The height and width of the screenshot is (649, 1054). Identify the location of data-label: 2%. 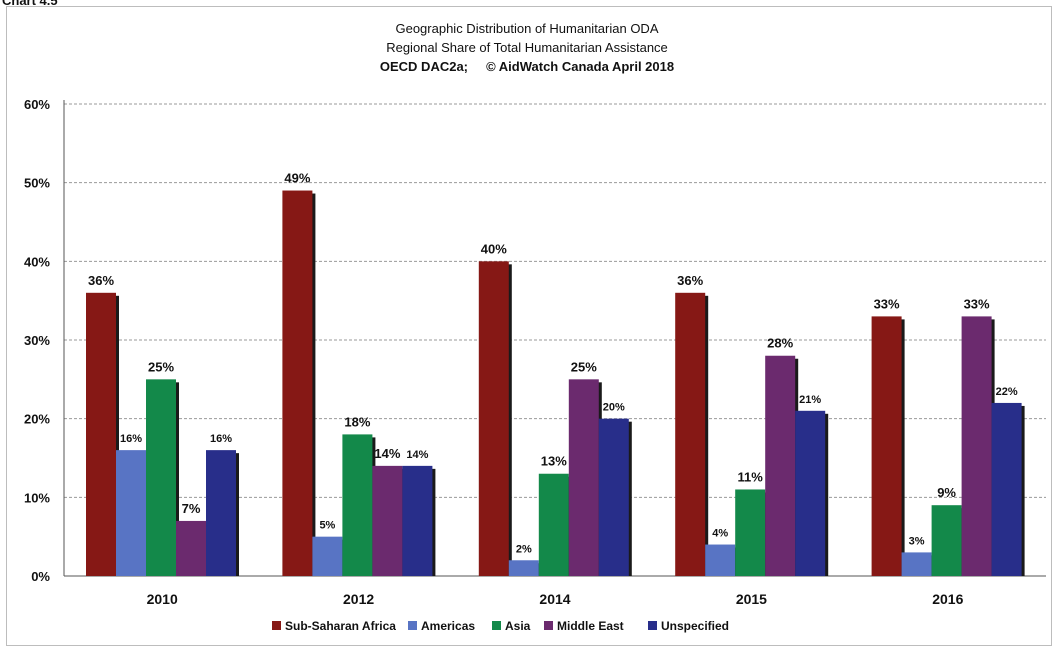
(524, 549).